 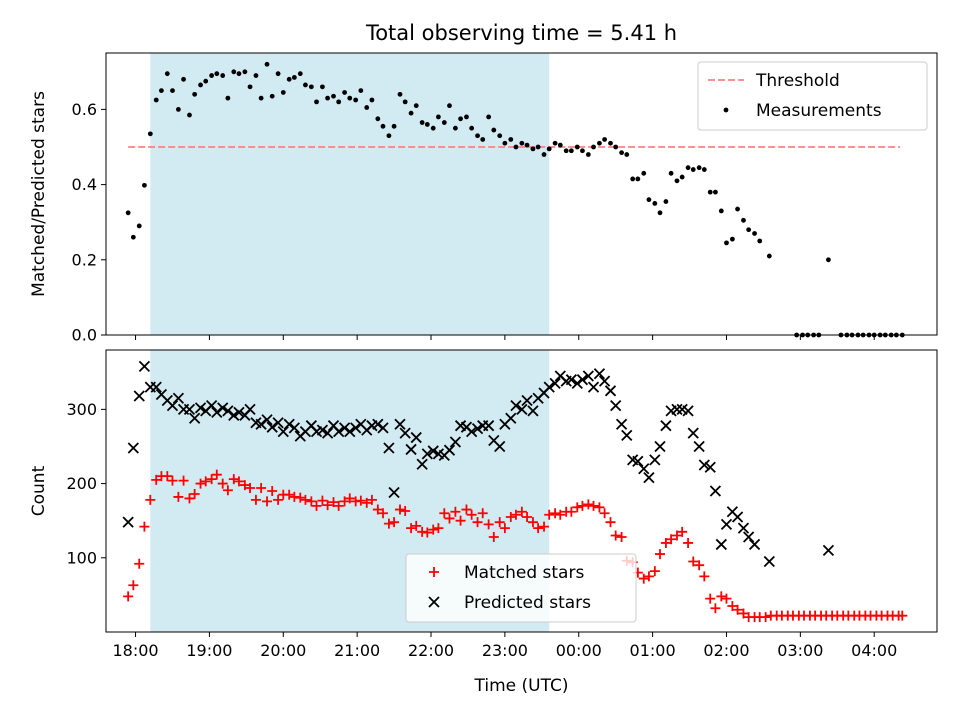 I want to click on y-axis-label: Count, so click(x=39, y=490).